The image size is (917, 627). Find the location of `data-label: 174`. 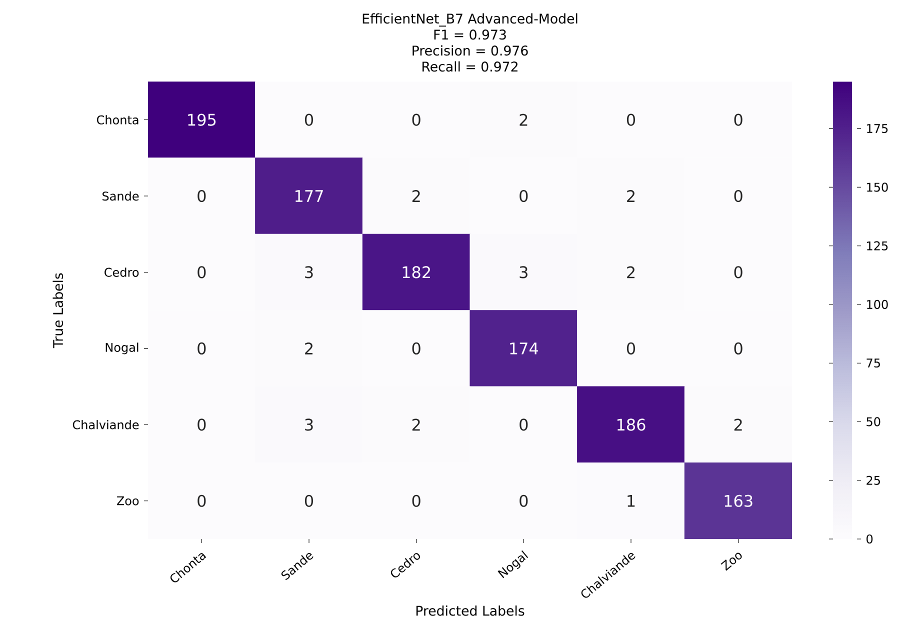

data-label: 174 is located at coordinates (524, 348).